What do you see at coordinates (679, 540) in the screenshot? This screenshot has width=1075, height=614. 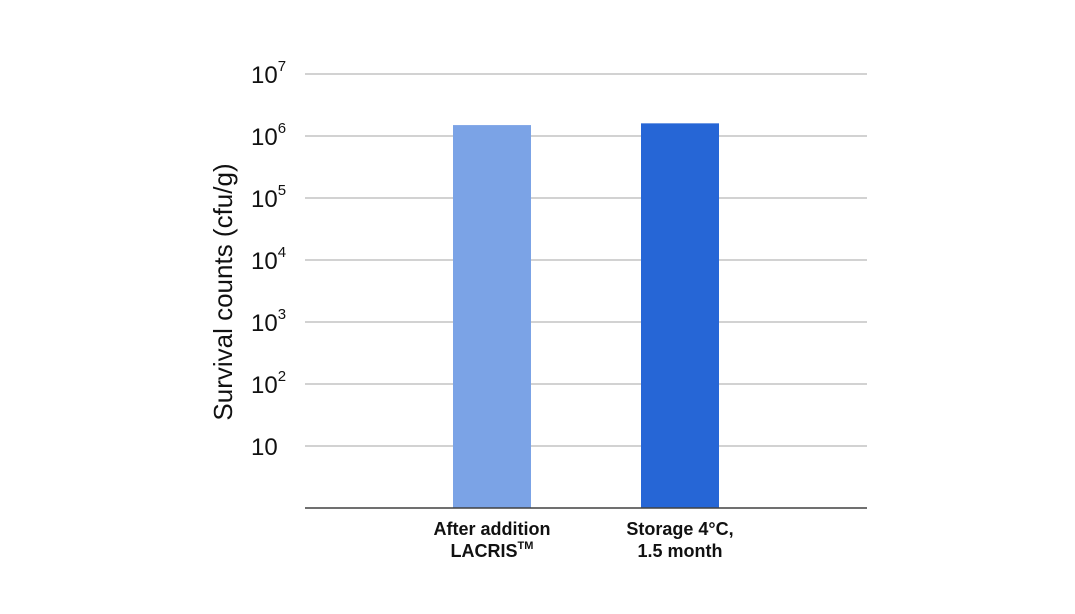 I see `x-tick-label: Storage 4°C,1.5 month` at bounding box center [679, 540].